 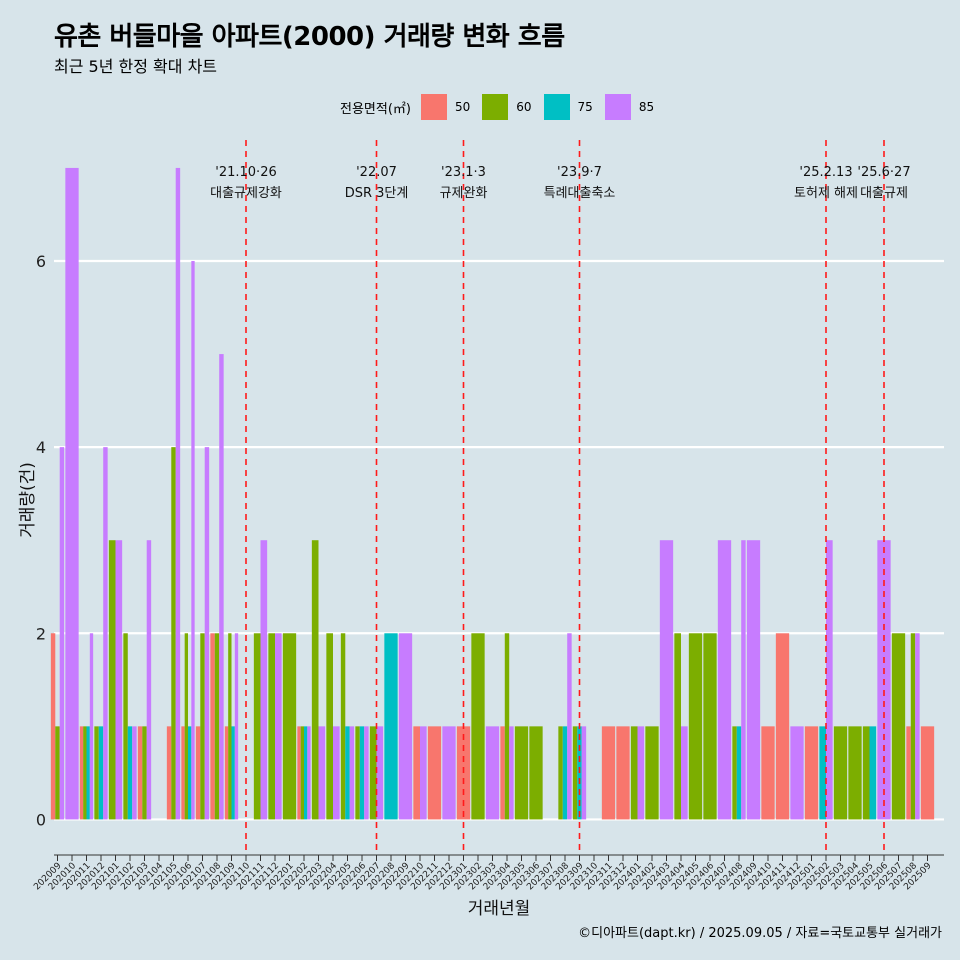 What do you see at coordinates (246, 193) in the screenshot?
I see `event-label: 대출규제강화` at bounding box center [246, 193].